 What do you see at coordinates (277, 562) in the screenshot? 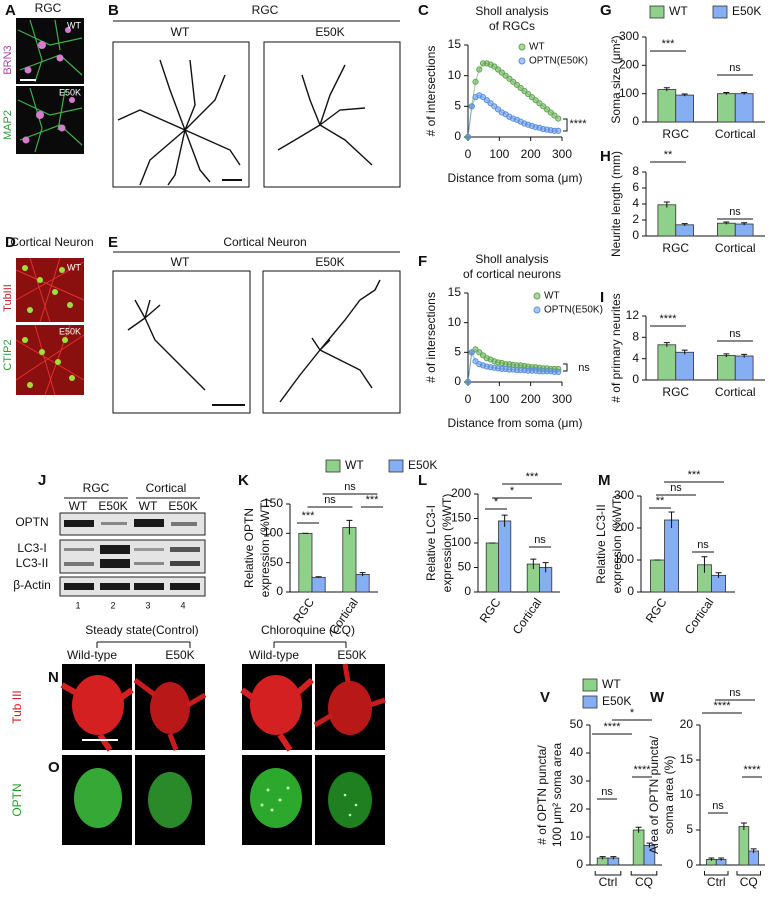
I see `y-tick-label: 50` at bounding box center [277, 562].